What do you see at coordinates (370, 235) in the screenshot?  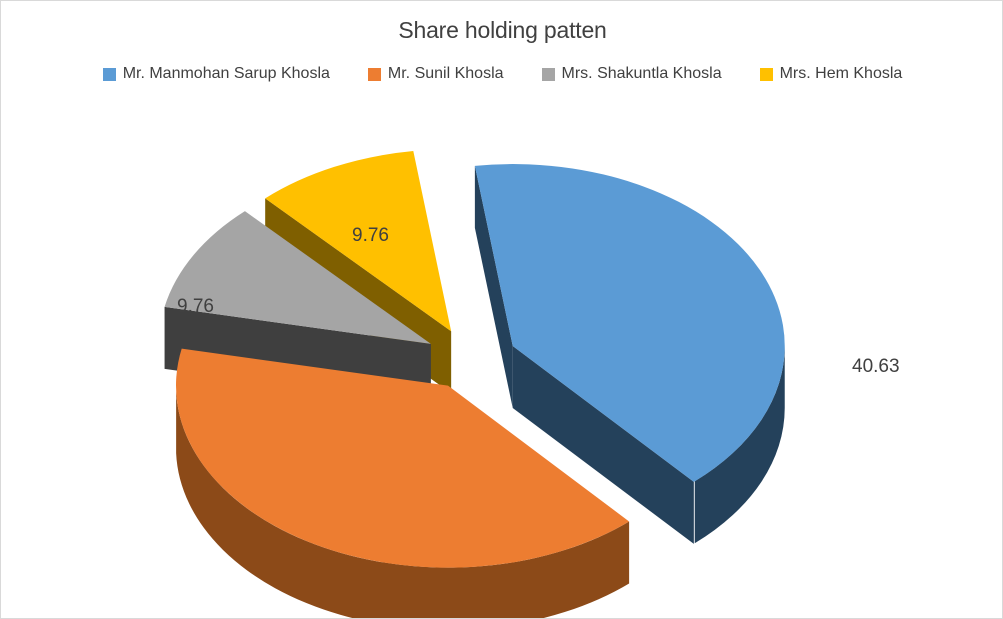 I see `data-label-hem-khosla: 9.76` at bounding box center [370, 235].